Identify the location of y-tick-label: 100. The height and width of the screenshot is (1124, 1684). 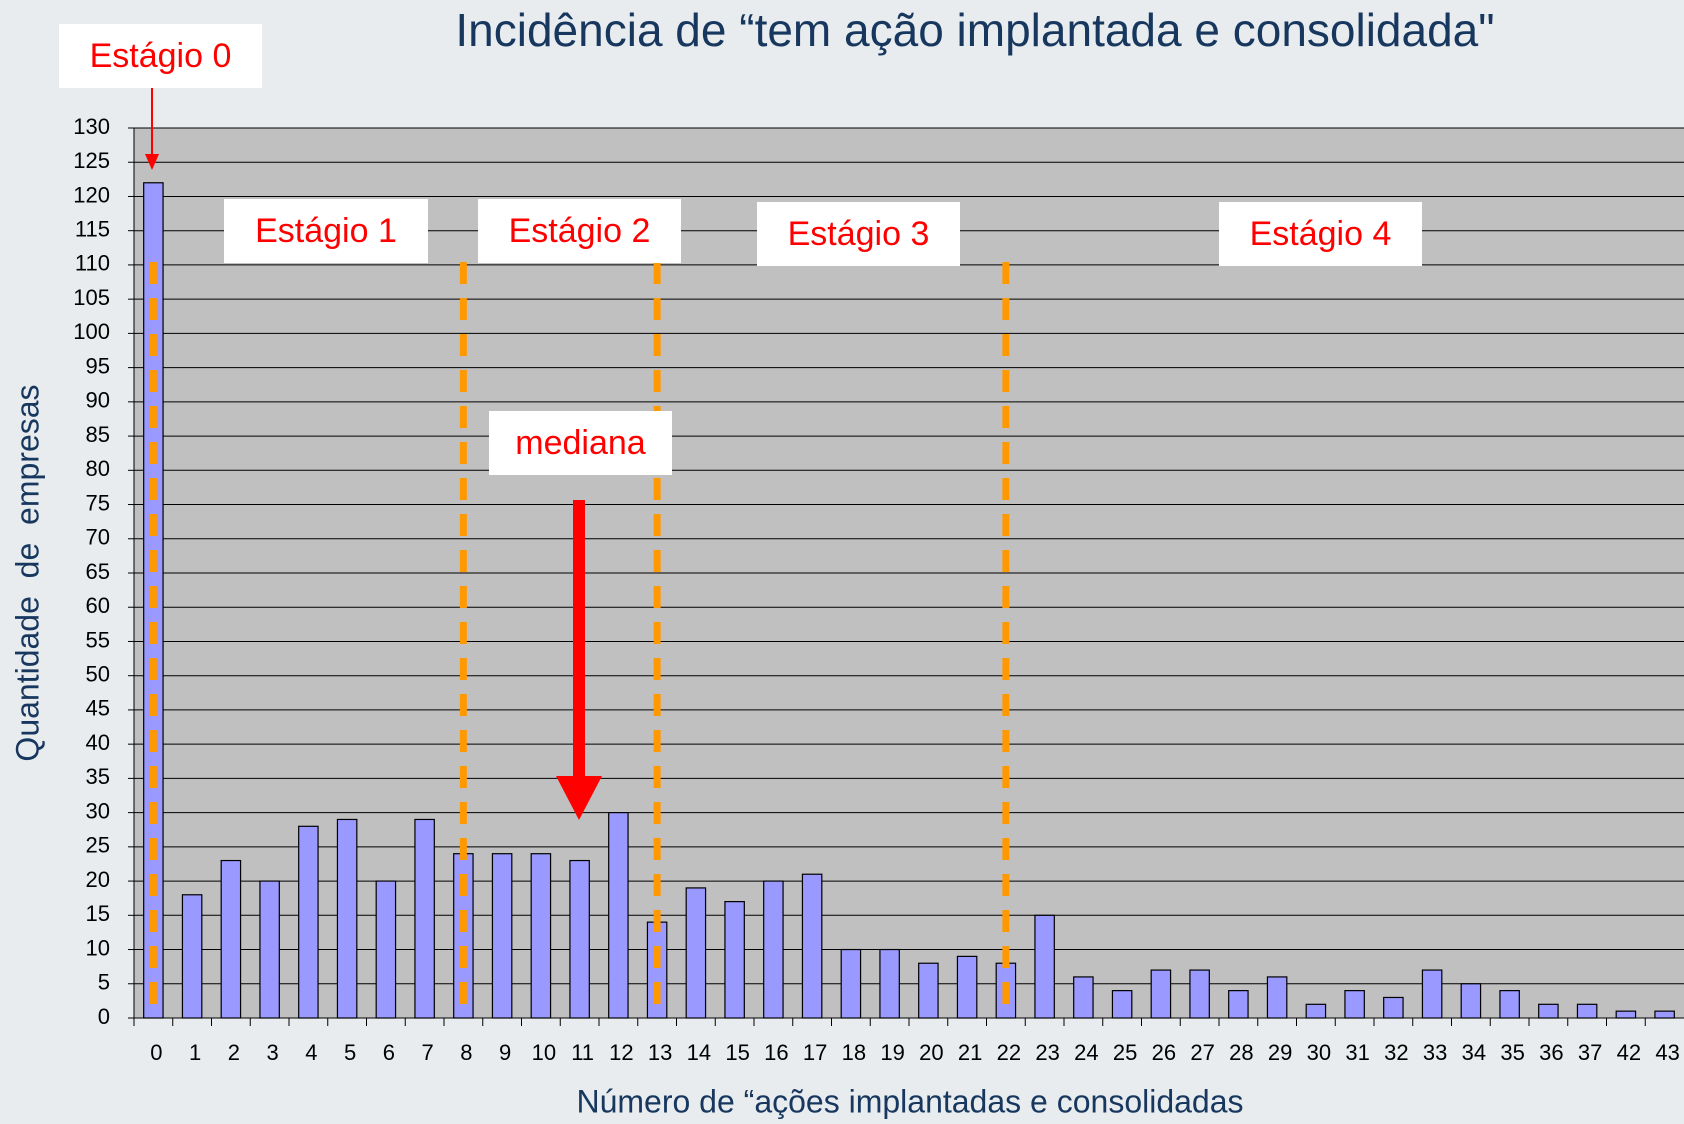
(91, 331).